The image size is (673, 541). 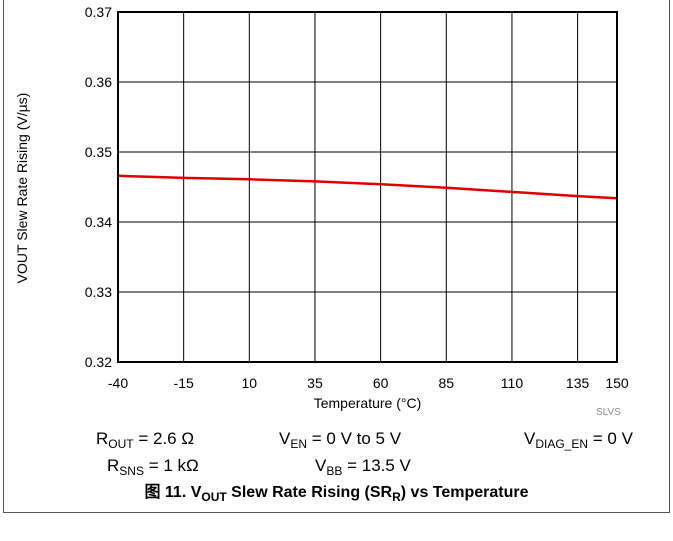 What do you see at coordinates (98, 222) in the screenshot?
I see `y-tick-label: 0.34` at bounding box center [98, 222].